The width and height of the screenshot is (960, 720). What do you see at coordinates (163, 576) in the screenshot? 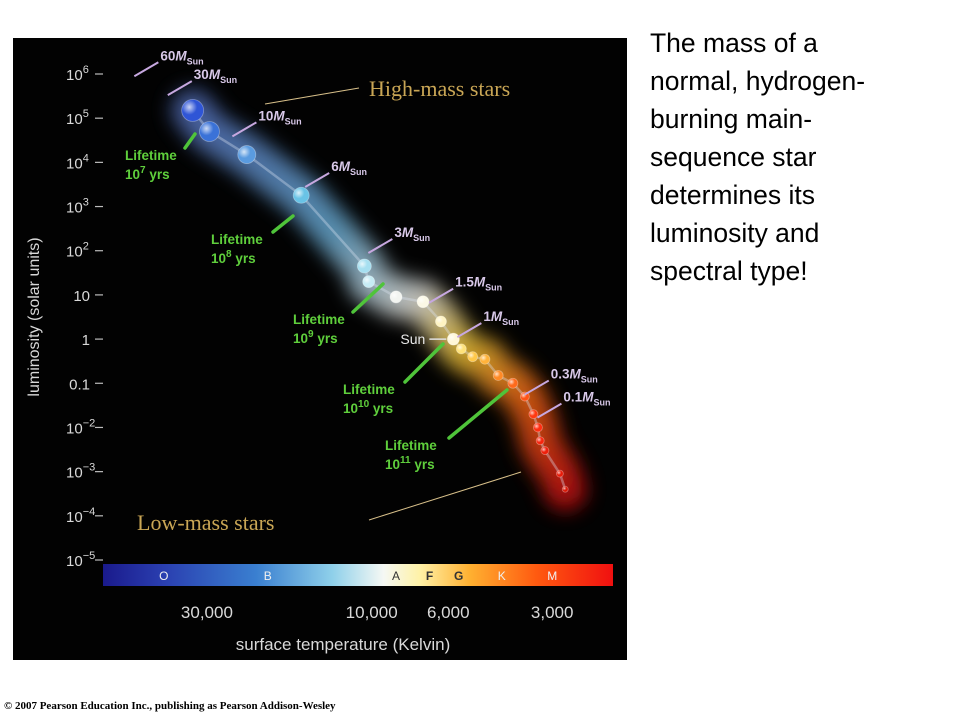
I see `spectral-class-label: O` at bounding box center [163, 576].